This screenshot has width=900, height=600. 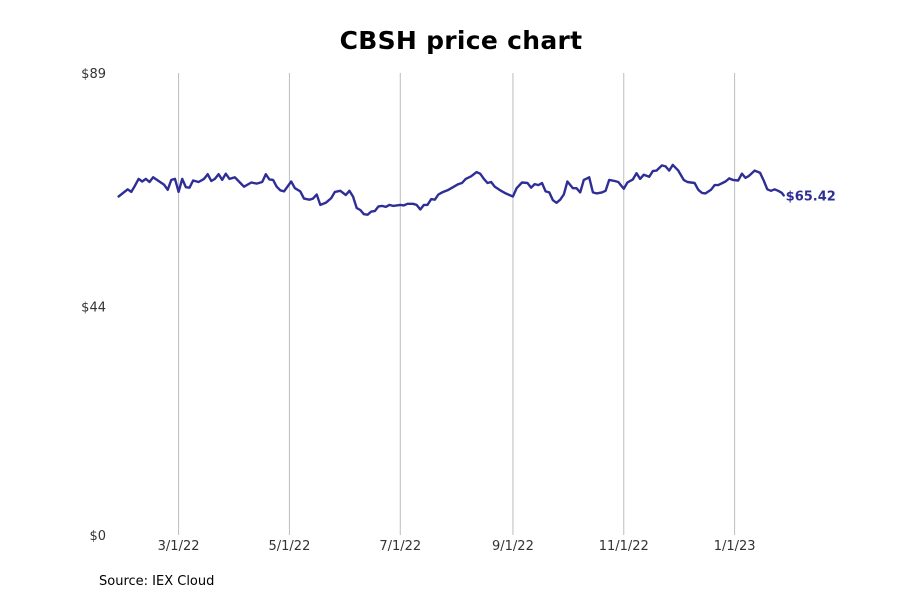 I want to click on x-tick-label: 11/1/22, so click(x=624, y=546).